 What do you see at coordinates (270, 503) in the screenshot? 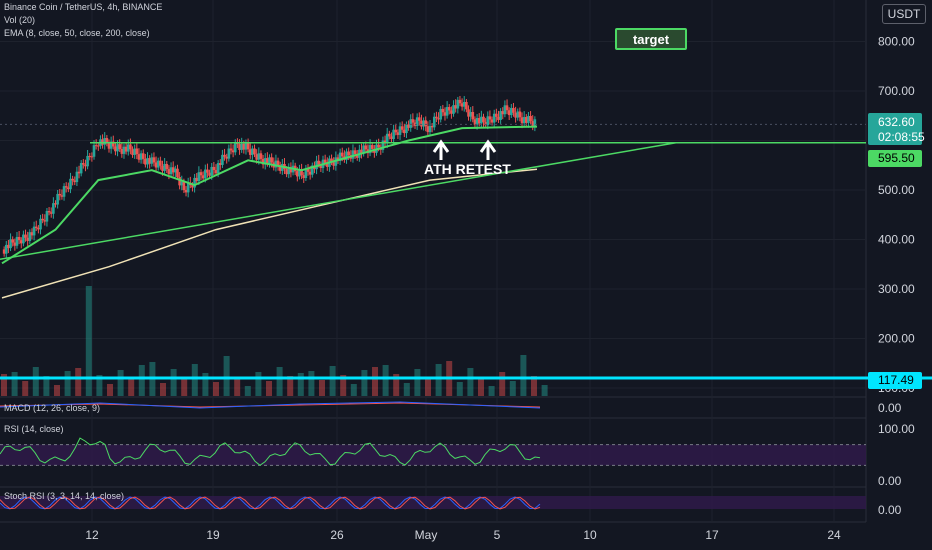
I see `stoch-d-line` at bounding box center [270, 503].